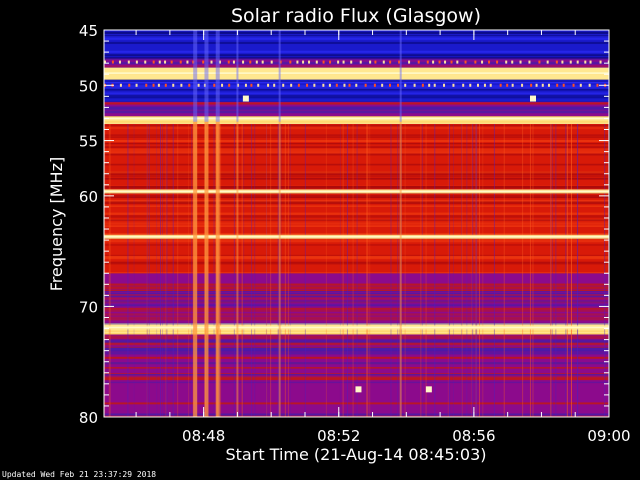 The height and width of the screenshot is (480, 640). I want to click on x-tick-label: 08:48, so click(203, 436).